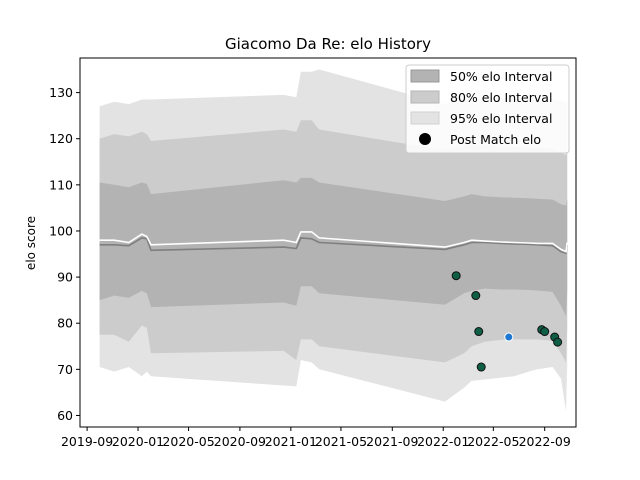  What do you see at coordinates (392, 441) in the screenshot?
I see `x-tick-label: 2021-09` at bounding box center [392, 441].